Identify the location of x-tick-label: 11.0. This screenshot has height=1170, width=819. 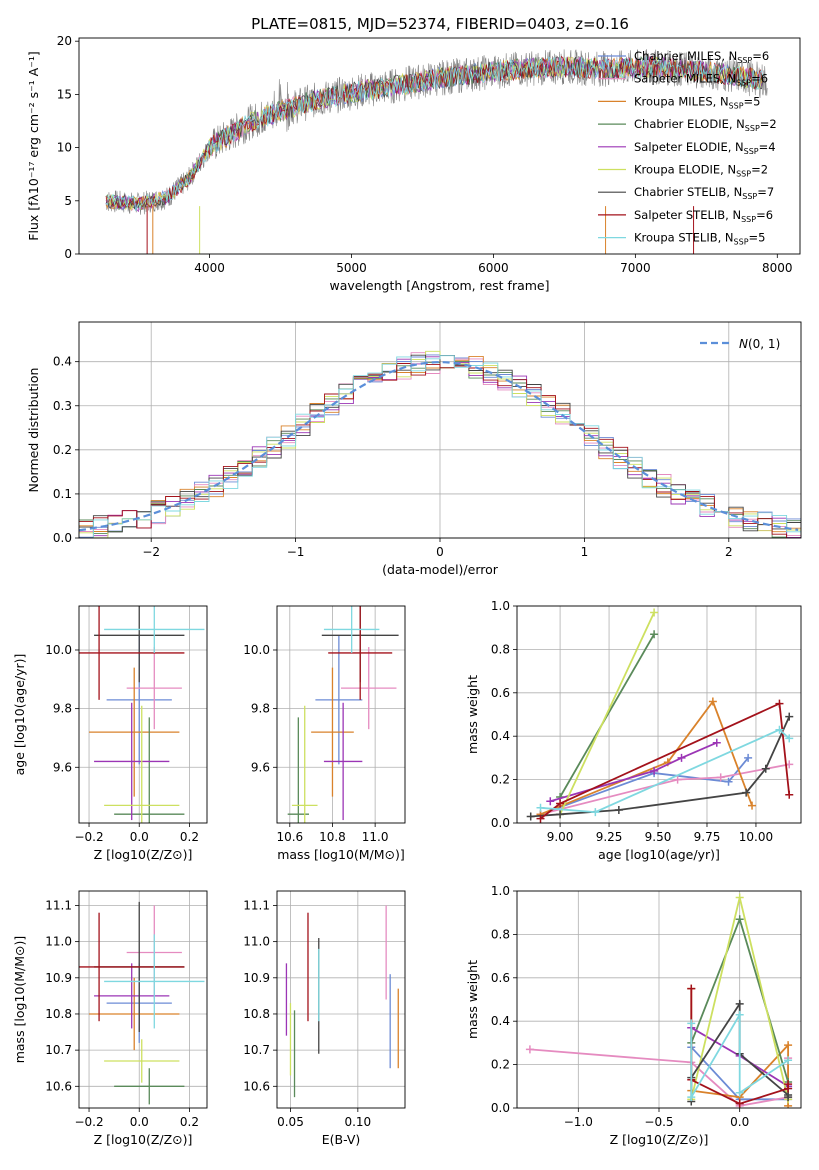
(375, 837).